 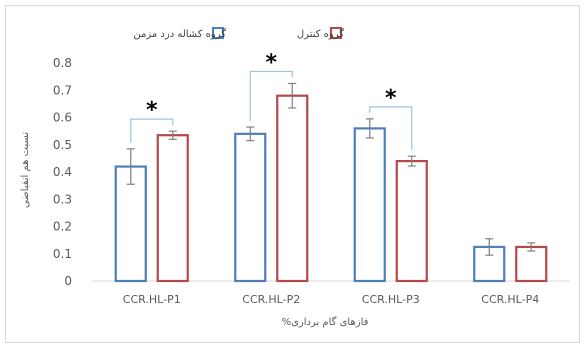 I want to click on legend-label-control: گروه کنترل, so click(x=320, y=34).